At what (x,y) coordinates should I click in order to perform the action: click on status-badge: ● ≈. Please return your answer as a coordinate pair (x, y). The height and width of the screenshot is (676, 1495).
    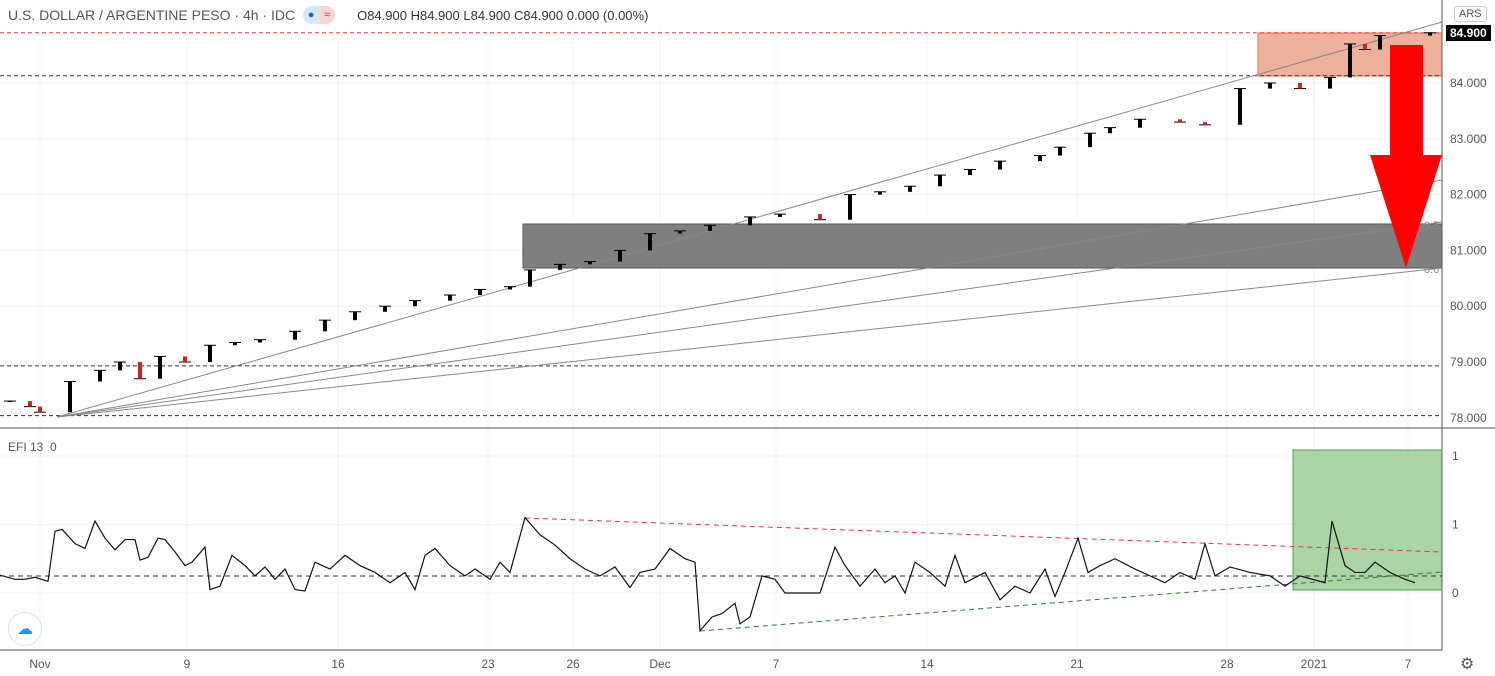
    Looking at the image, I should click on (319, 15).